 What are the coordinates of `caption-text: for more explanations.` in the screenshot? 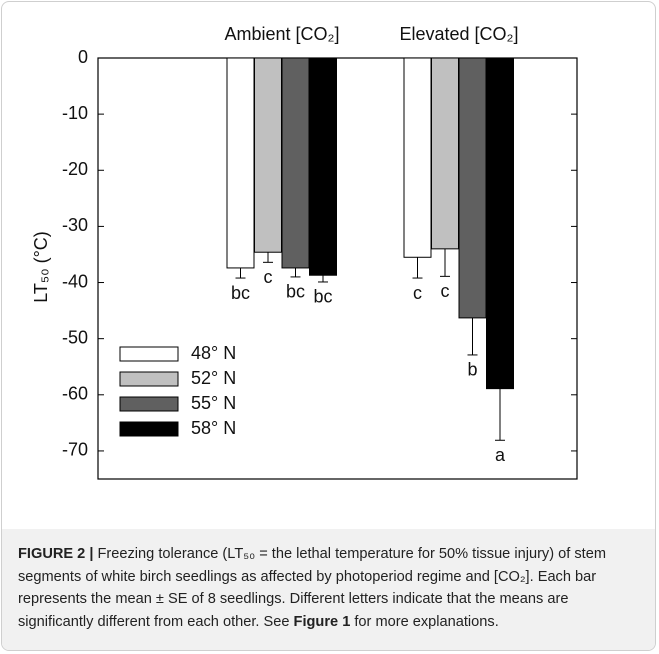 It's located at (424, 621).